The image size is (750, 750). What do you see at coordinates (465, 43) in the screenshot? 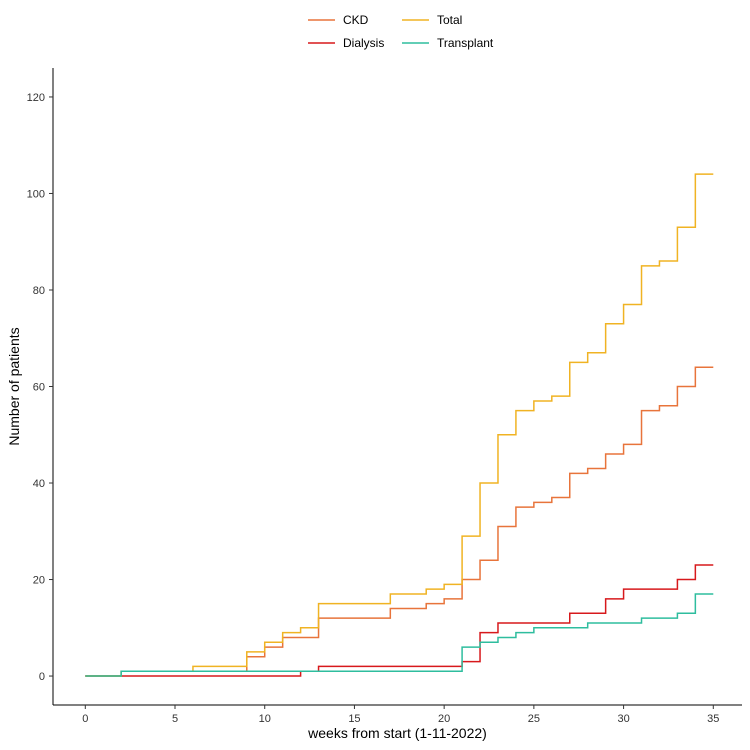
I see `legend-label-transplant: Transplant` at bounding box center [465, 43].